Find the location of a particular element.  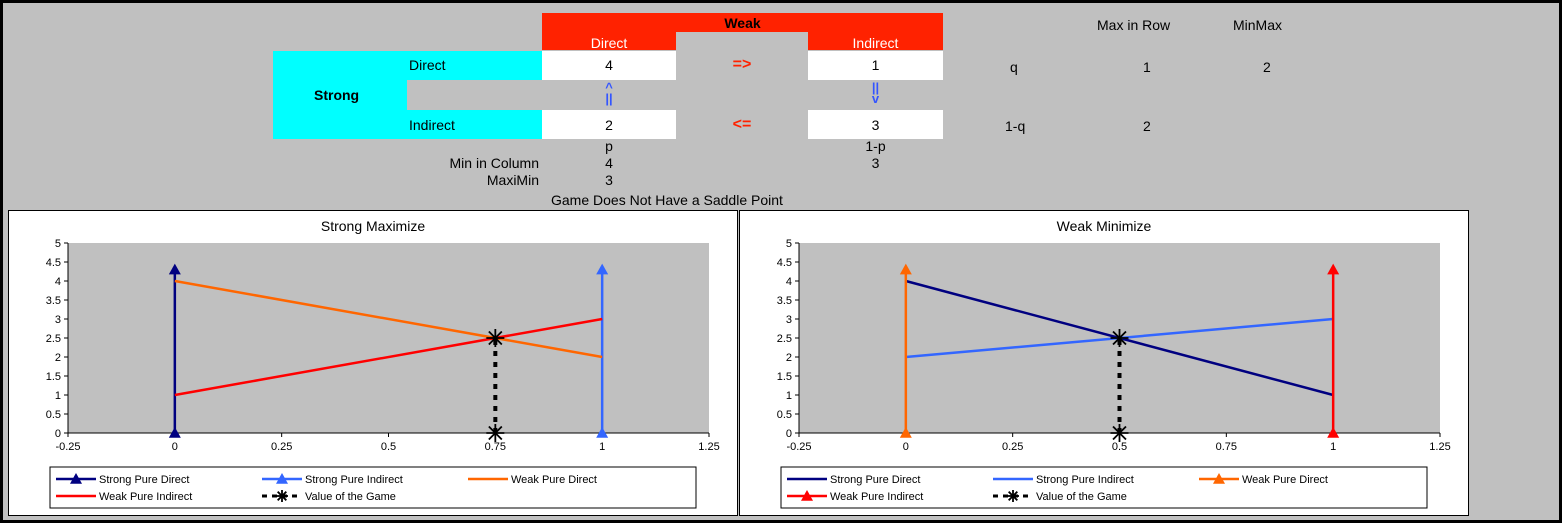

payoff-direct-direct: 4 is located at coordinates (609, 65).